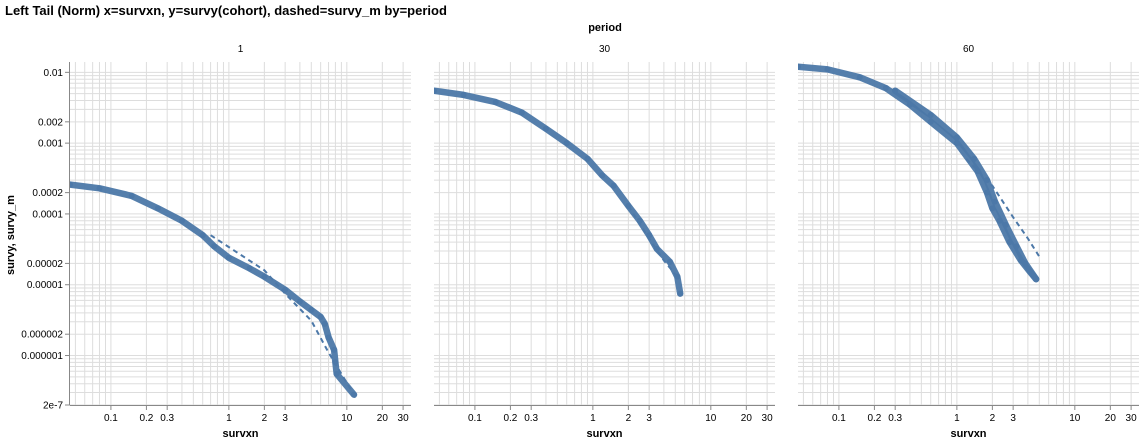  Describe the element at coordinates (50, 122) in the screenshot. I see `y-tick-label: 0.002` at that location.